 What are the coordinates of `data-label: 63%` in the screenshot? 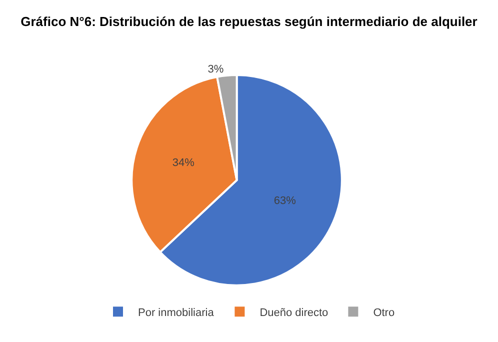 It's located at (285, 201).